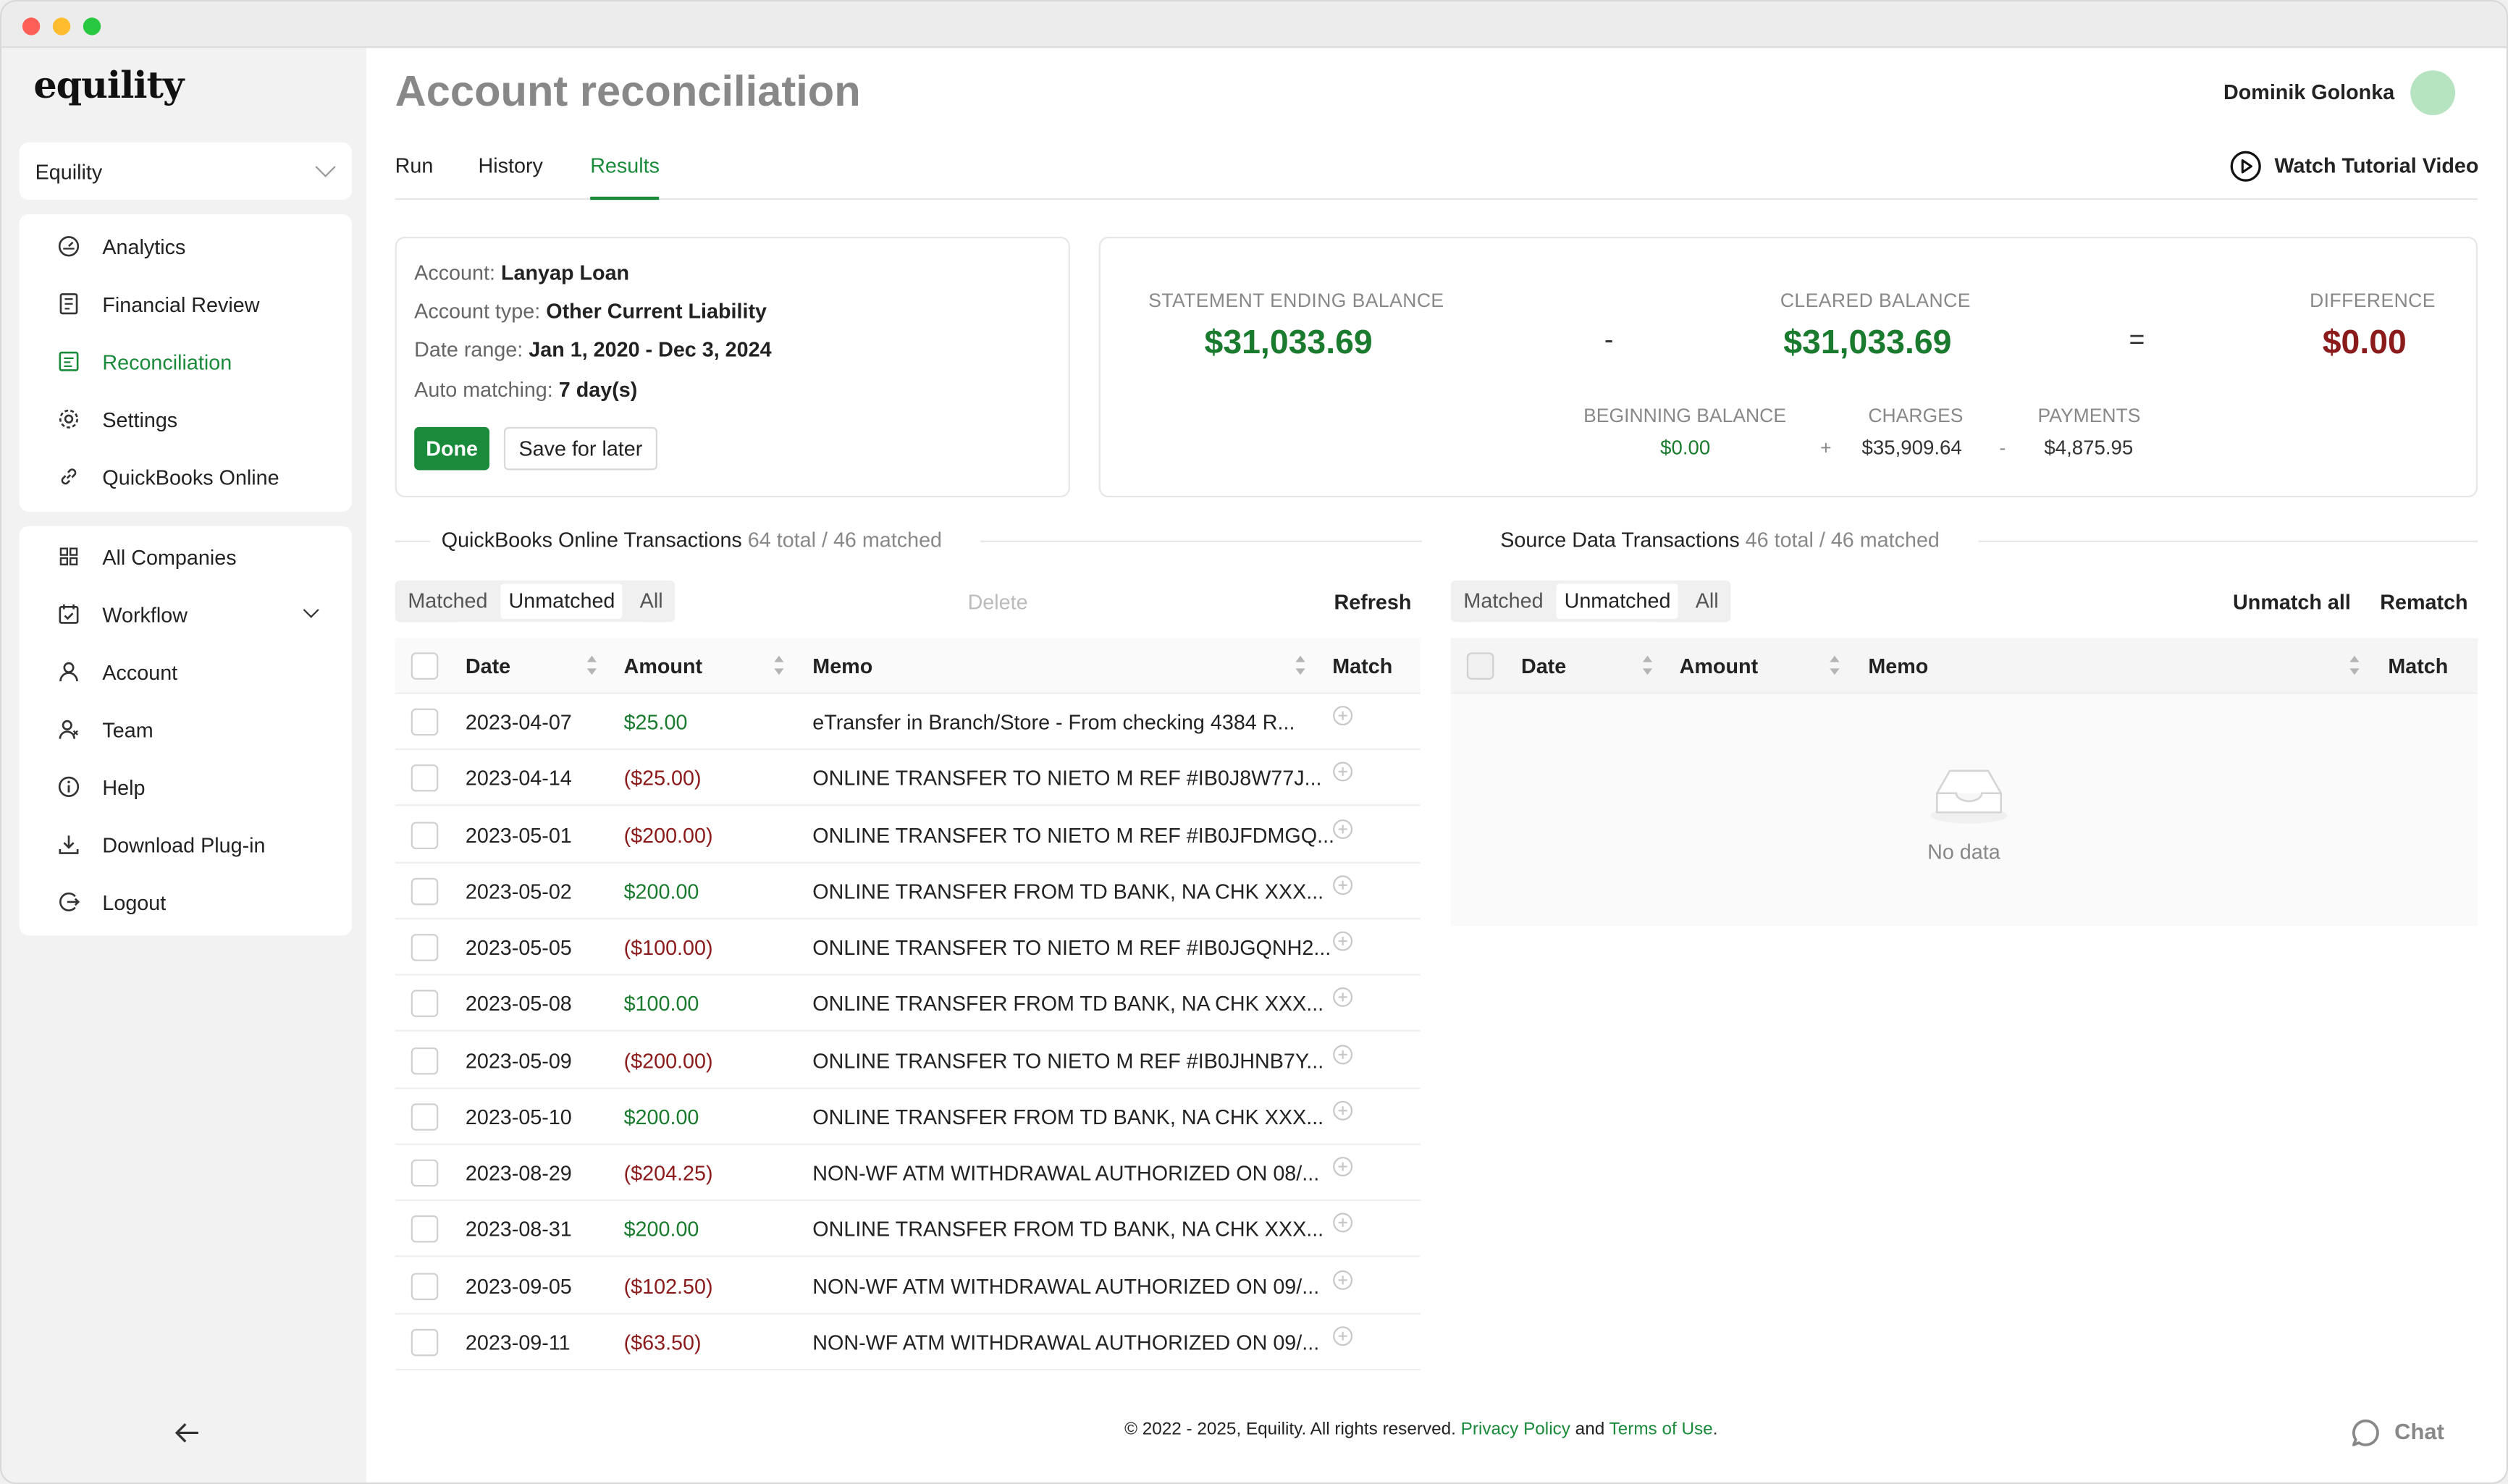  What do you see at coordinates (186, 246) in the screenshot?
I see `nav-analytics: Analytics` at bounding box center [186, 246].